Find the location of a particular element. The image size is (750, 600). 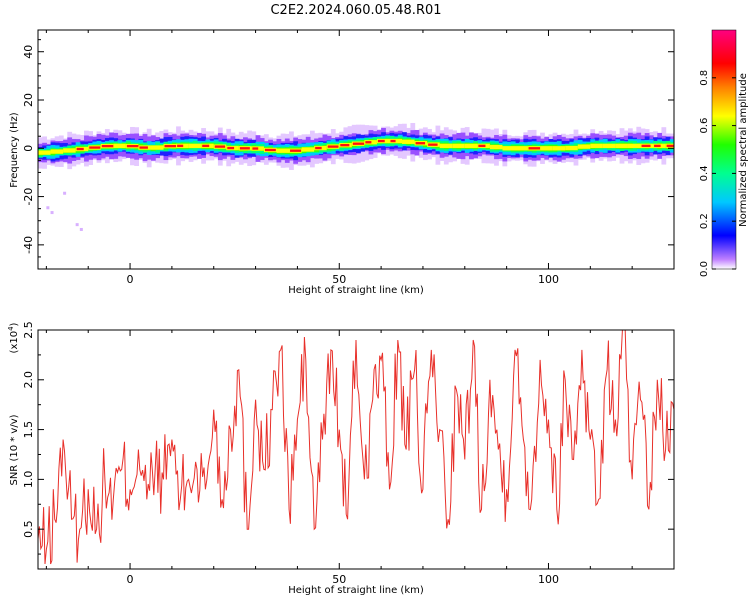

colorbar-tick-label: 0.6 is located at coordinates (704, 126).